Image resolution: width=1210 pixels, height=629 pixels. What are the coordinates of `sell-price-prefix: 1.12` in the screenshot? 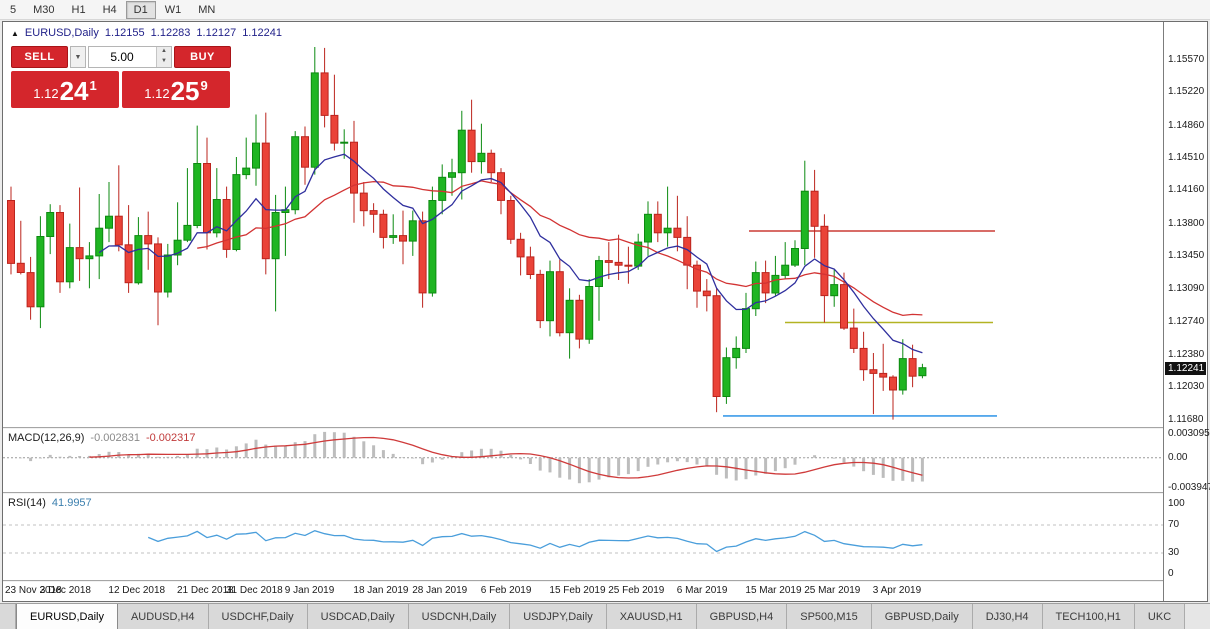 It's located at (46, 93).